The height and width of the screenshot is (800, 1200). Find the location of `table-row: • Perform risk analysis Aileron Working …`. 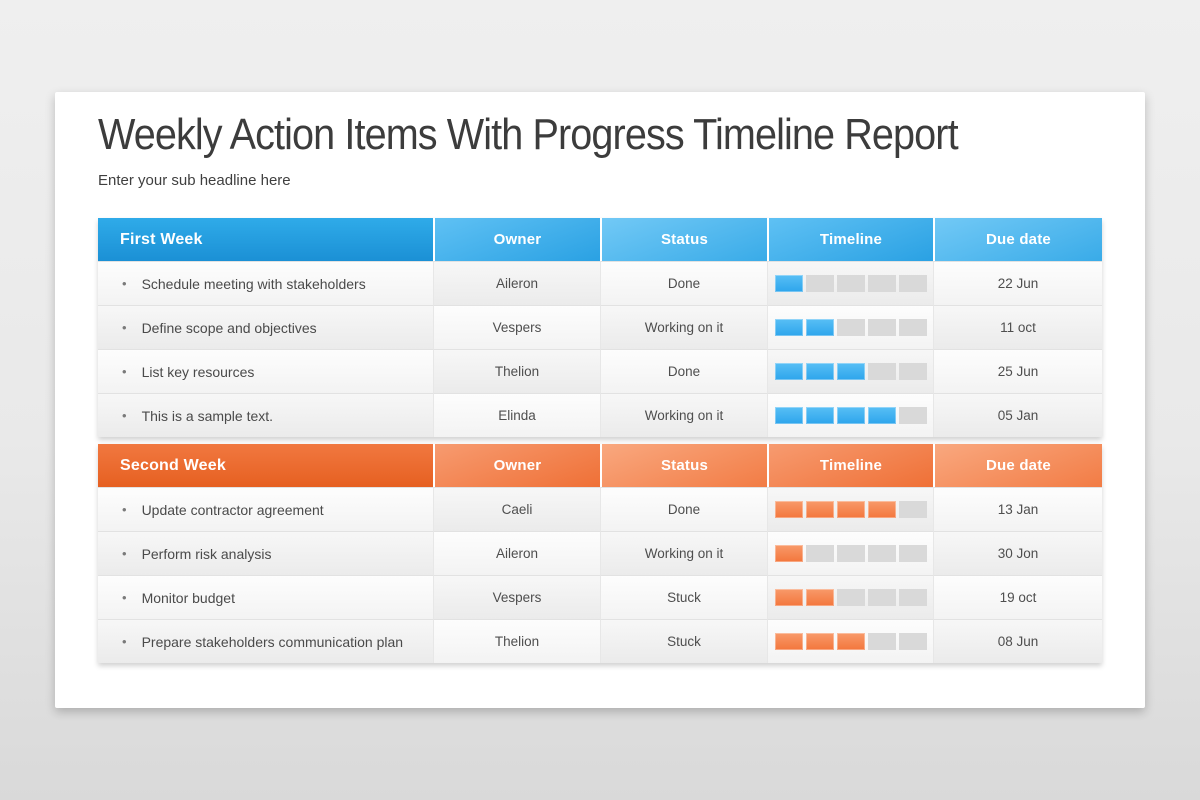

table-row: • Perform risk analysis Aileron Working … is located at coordinates (600, 553).